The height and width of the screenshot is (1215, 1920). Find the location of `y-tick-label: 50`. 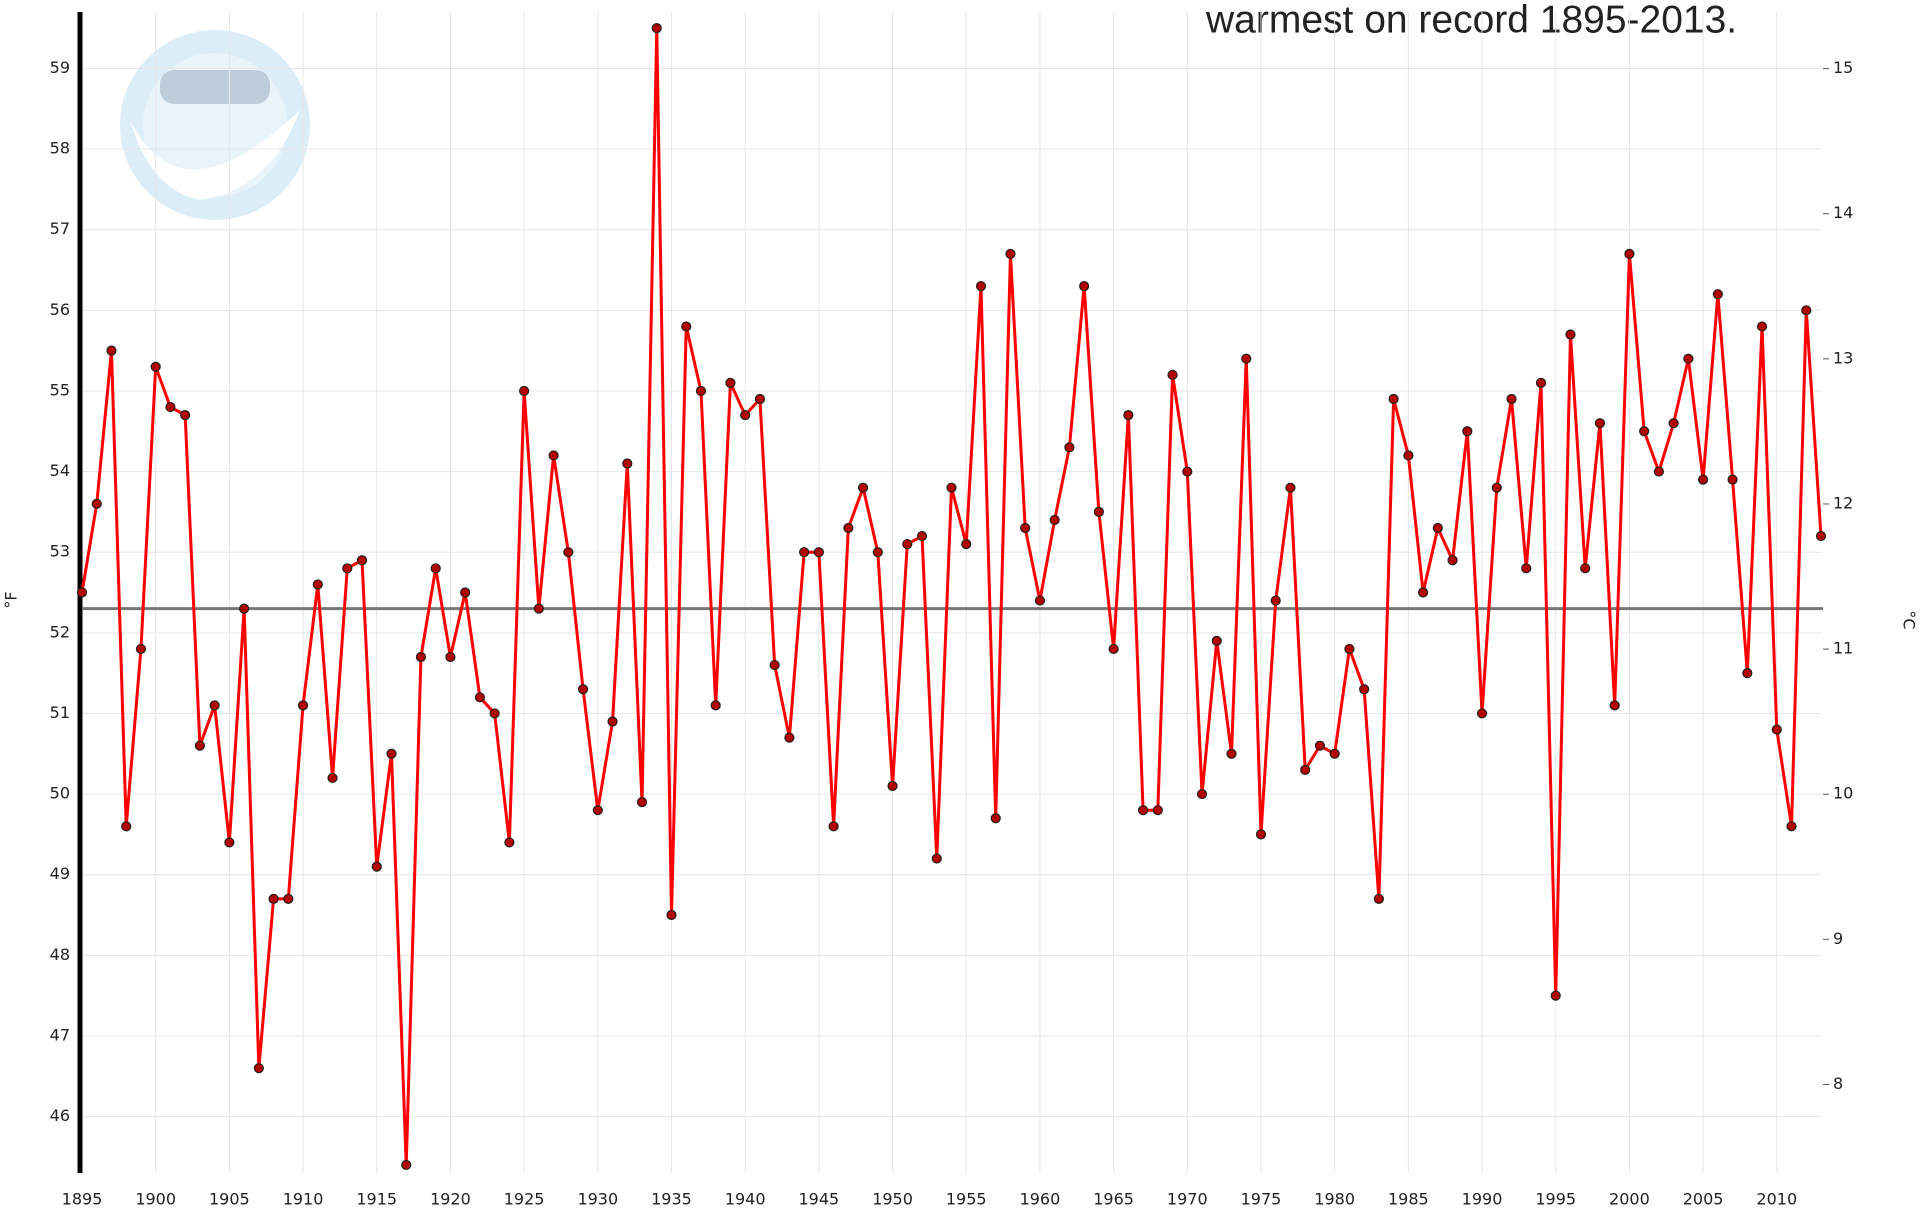

y-tick-label: 50 is located at coordinates (60, 793).